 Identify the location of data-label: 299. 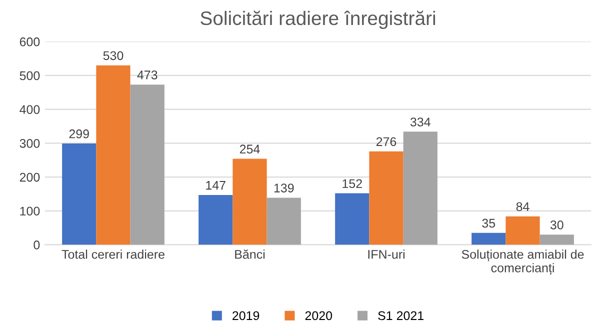
(79, 133).